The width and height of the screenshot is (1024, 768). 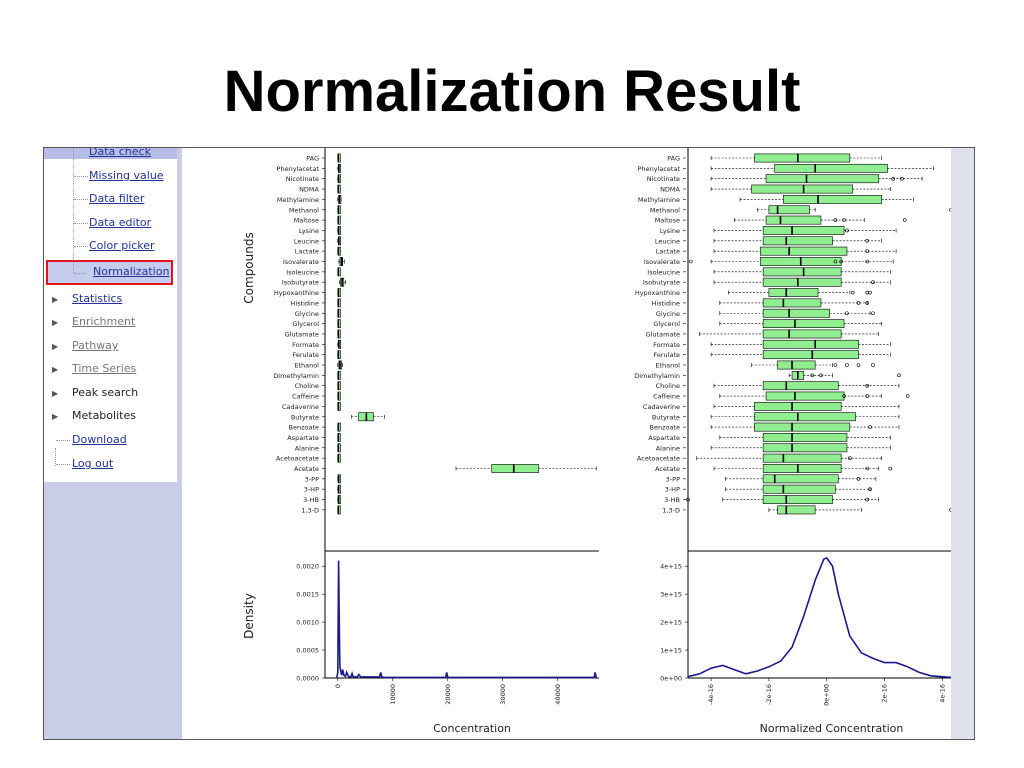 I want to click on norm-density-x-tick-label: -2e-16, so click(x=769, y=694).